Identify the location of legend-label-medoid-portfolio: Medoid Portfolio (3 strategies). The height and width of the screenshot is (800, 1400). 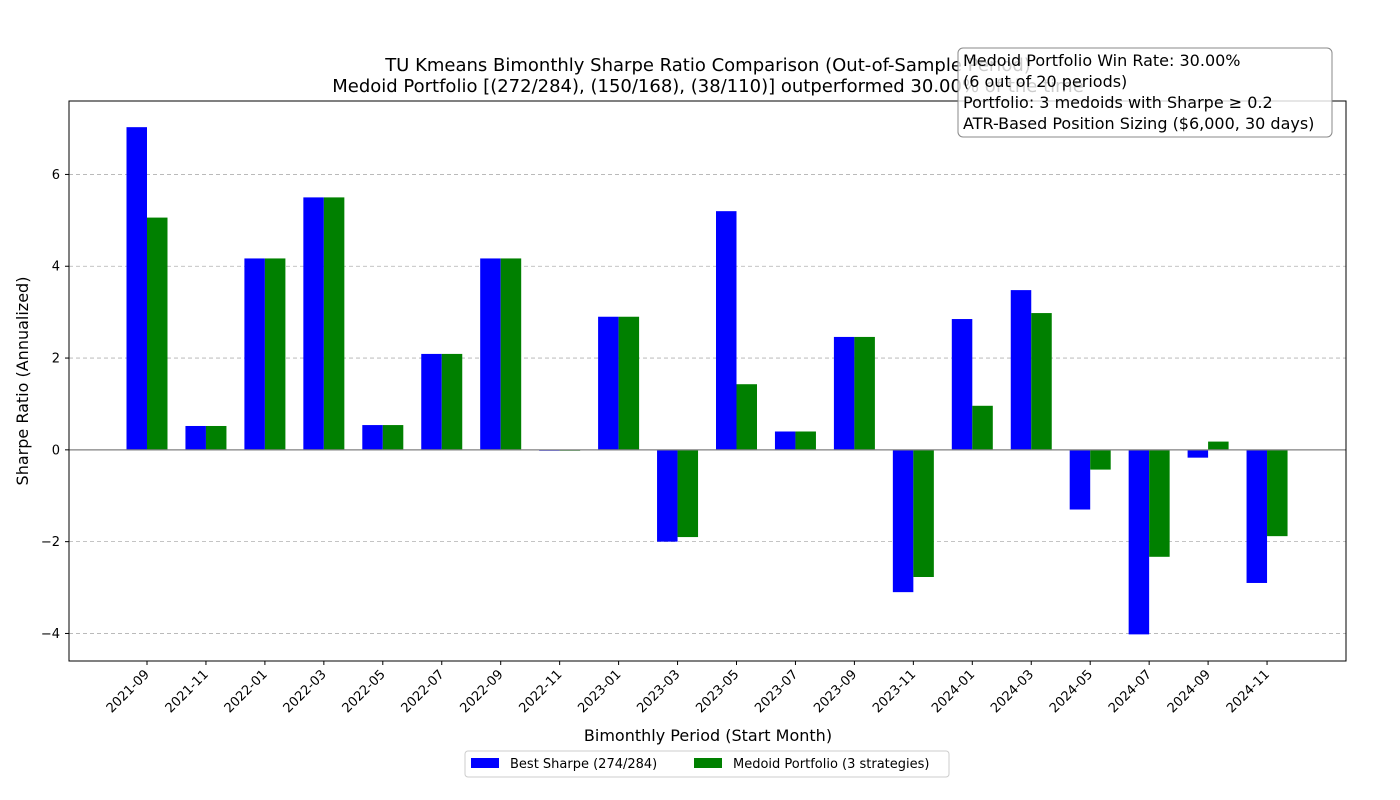
(831, 764).